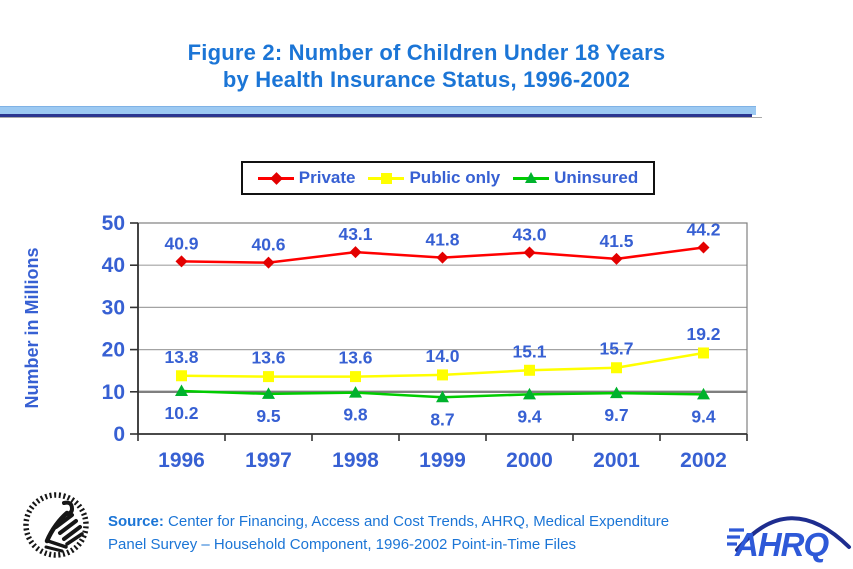 This screenshot has height=569, width=853. I want to click on divider-line, so click(376, 115).